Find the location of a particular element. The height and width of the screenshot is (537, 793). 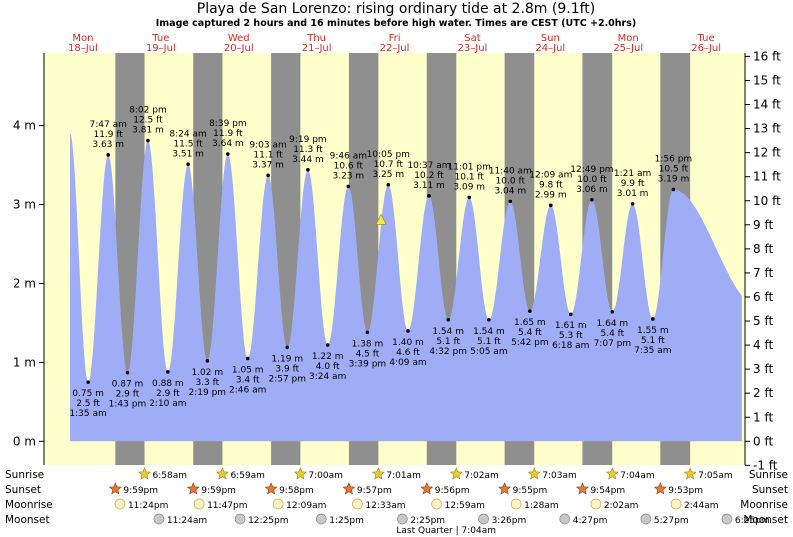

low-tide-label: 7:35 am is located at coordinates (652, 351).